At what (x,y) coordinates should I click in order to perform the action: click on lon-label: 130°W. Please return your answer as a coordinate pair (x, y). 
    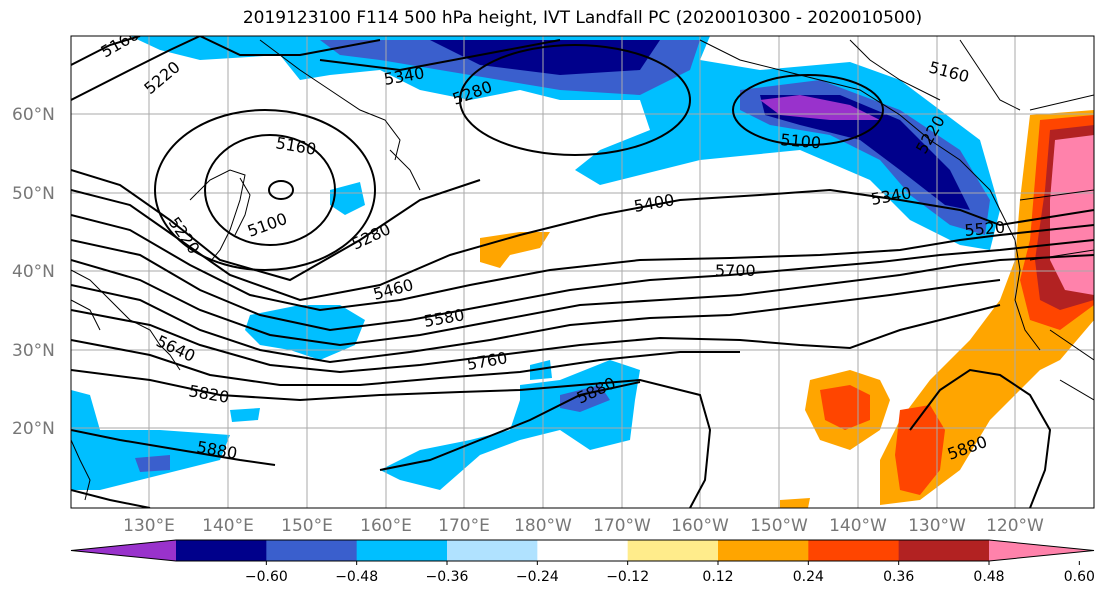
    Looking at the image, I should click on (937, 526).